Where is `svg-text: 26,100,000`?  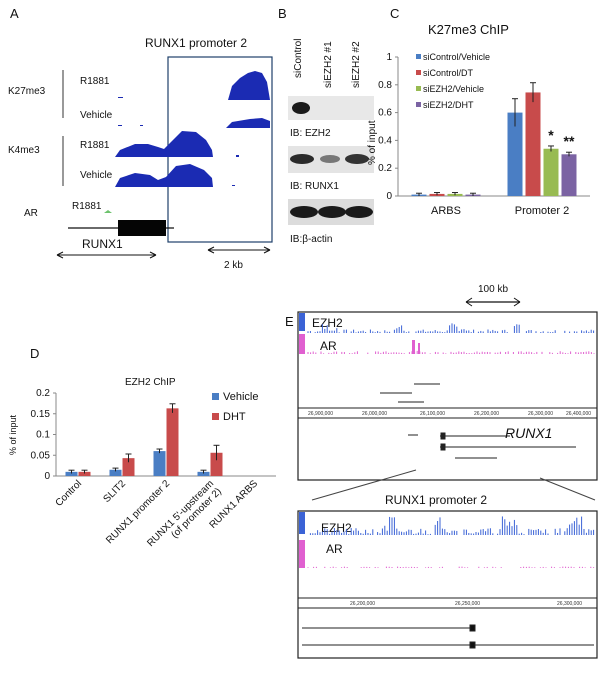
svg-text: 26,100,000 is located at coordinates (432, 414).